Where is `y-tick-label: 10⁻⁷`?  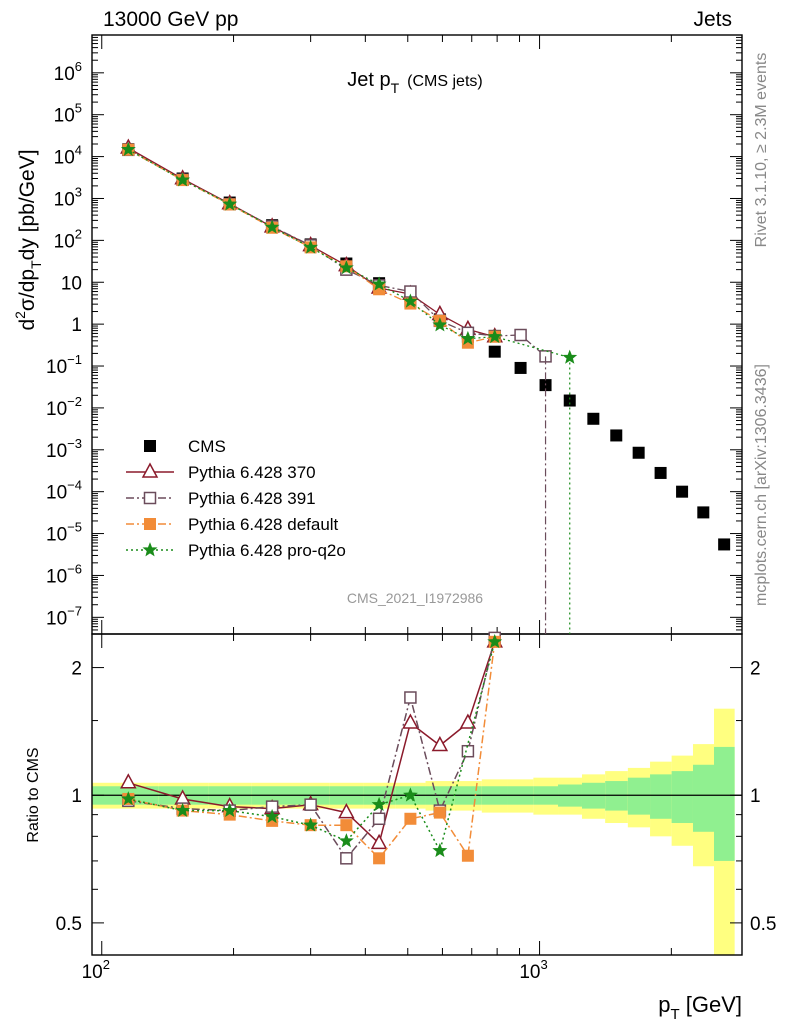
y-tick-label: 10⁻⁷ is located at coordinates (64, 616).